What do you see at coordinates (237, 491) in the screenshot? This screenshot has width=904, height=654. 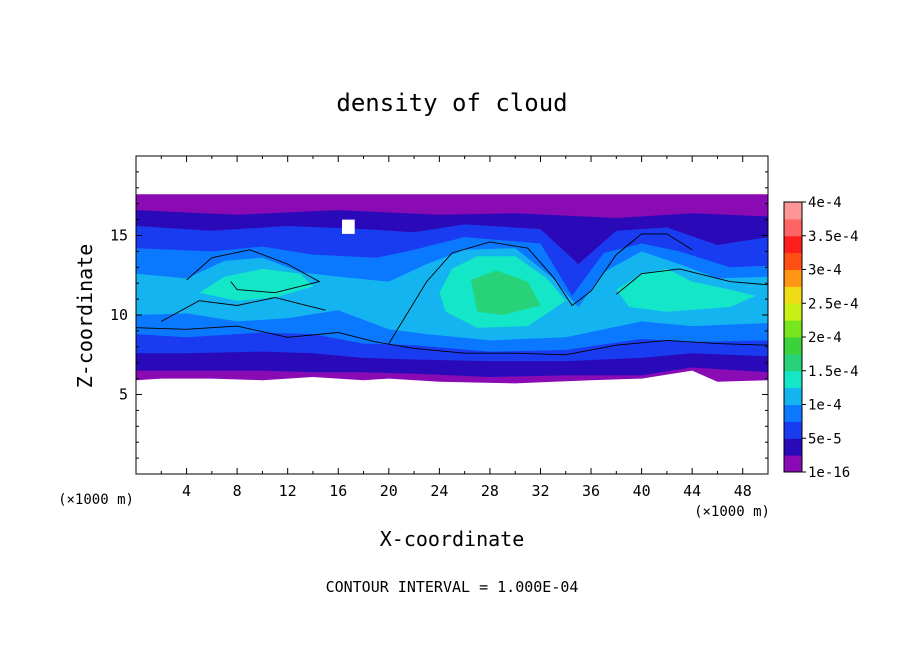 I see `x-tick-label: 8` at bounding box center [237, 491].